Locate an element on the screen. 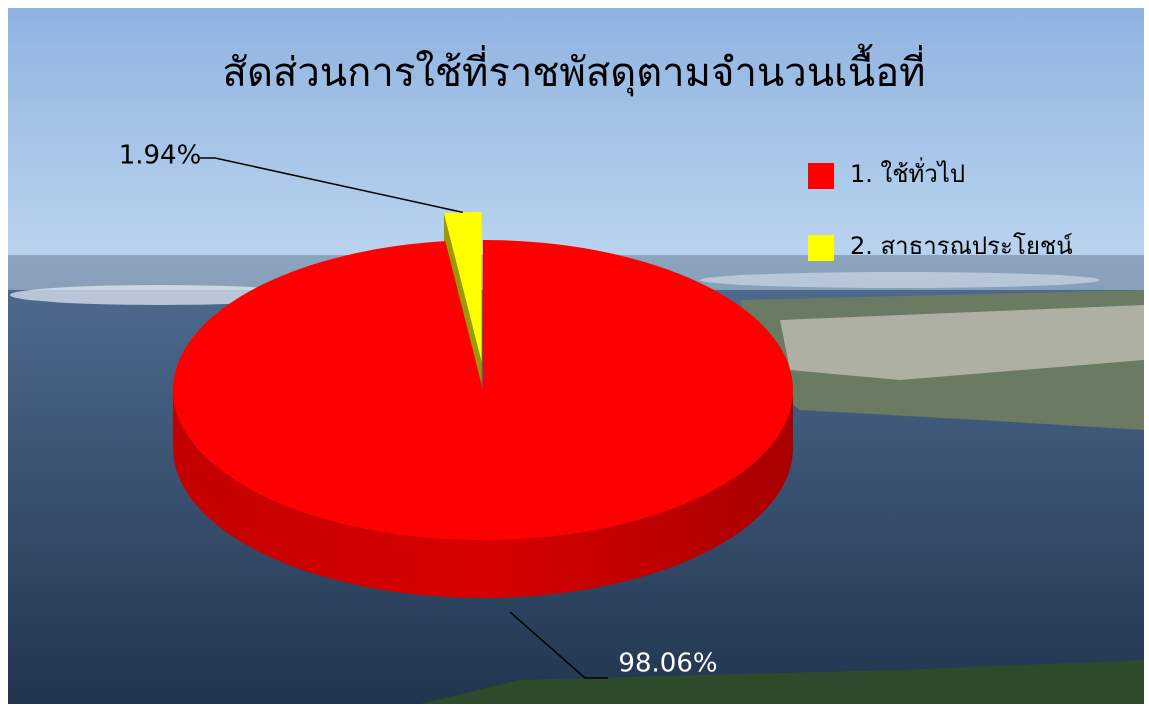 The width and height of the screenshot is (1149, 706). data-label: 1.94% is located at coordinates (160, 156).